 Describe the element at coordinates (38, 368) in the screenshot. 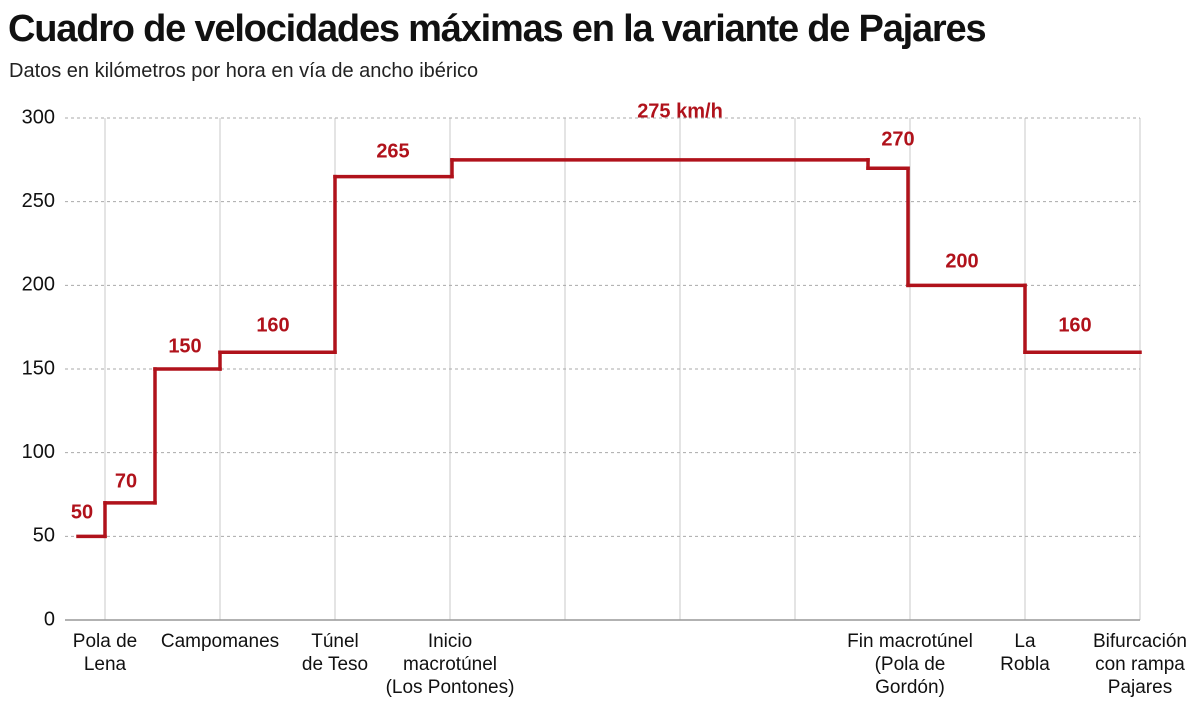

I see `y-tick-label: 150` at that location.